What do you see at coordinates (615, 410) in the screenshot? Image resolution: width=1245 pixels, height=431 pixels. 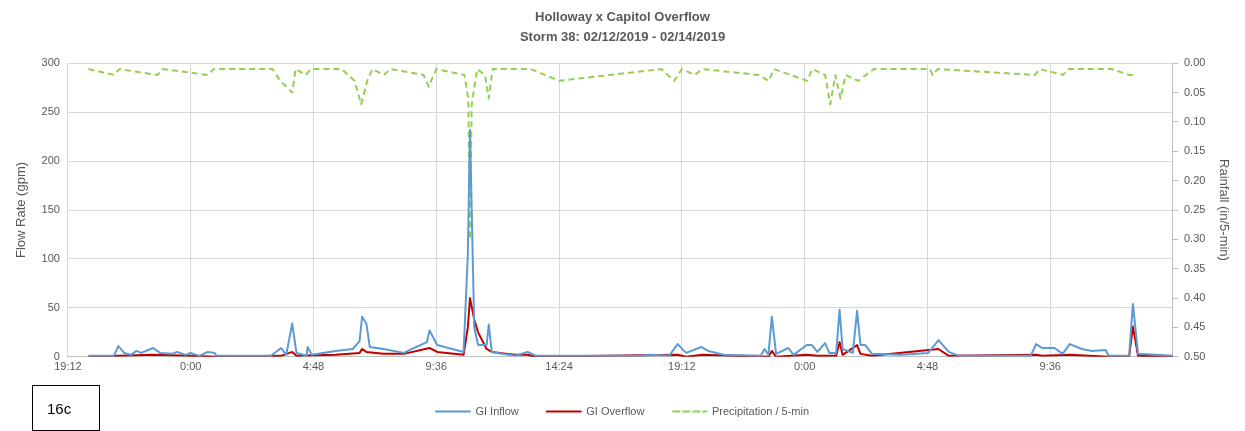 I see `legend-label: GI Overflow` at bounding box center [615, 410].